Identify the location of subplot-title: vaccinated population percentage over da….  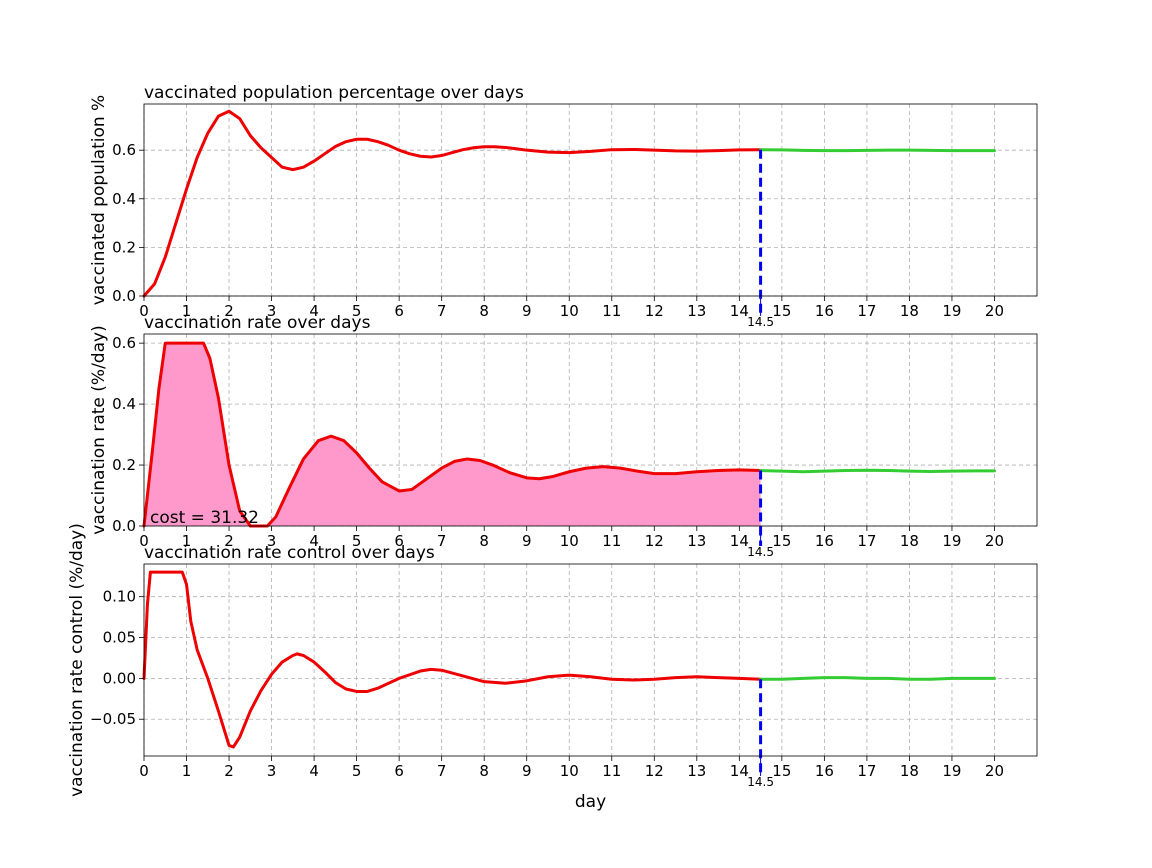
(334, 93).